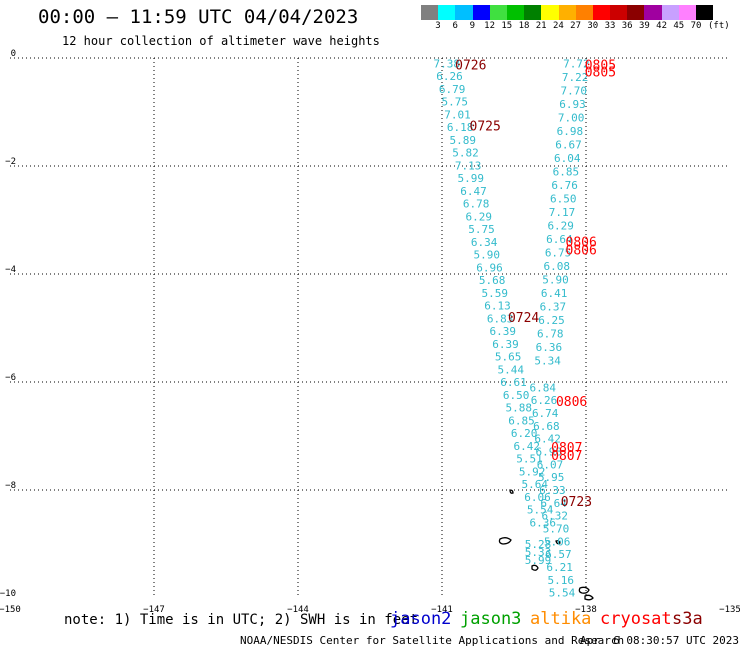 This screenshot has height=650, width=740. What do you see at coordinates (553, 306) in the screenshot?
I see `wave-height-value: 6.37` at bounding box center [553, 306].